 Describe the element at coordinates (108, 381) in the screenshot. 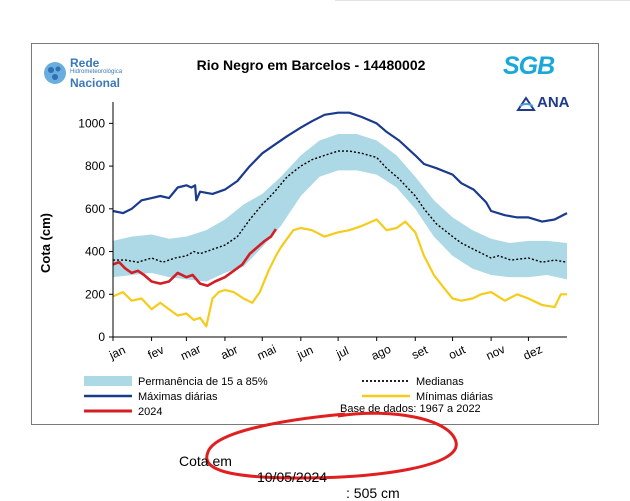

I see `legend-band-swatch` at that location.